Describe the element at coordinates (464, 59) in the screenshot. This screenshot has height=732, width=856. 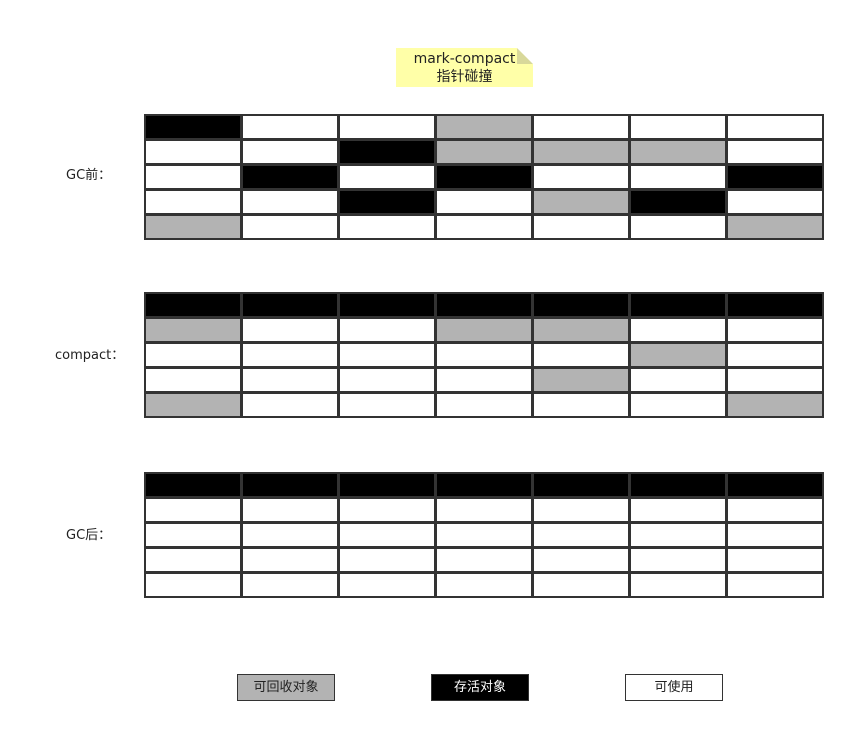
I see `note-title: mark-compact` at that location.